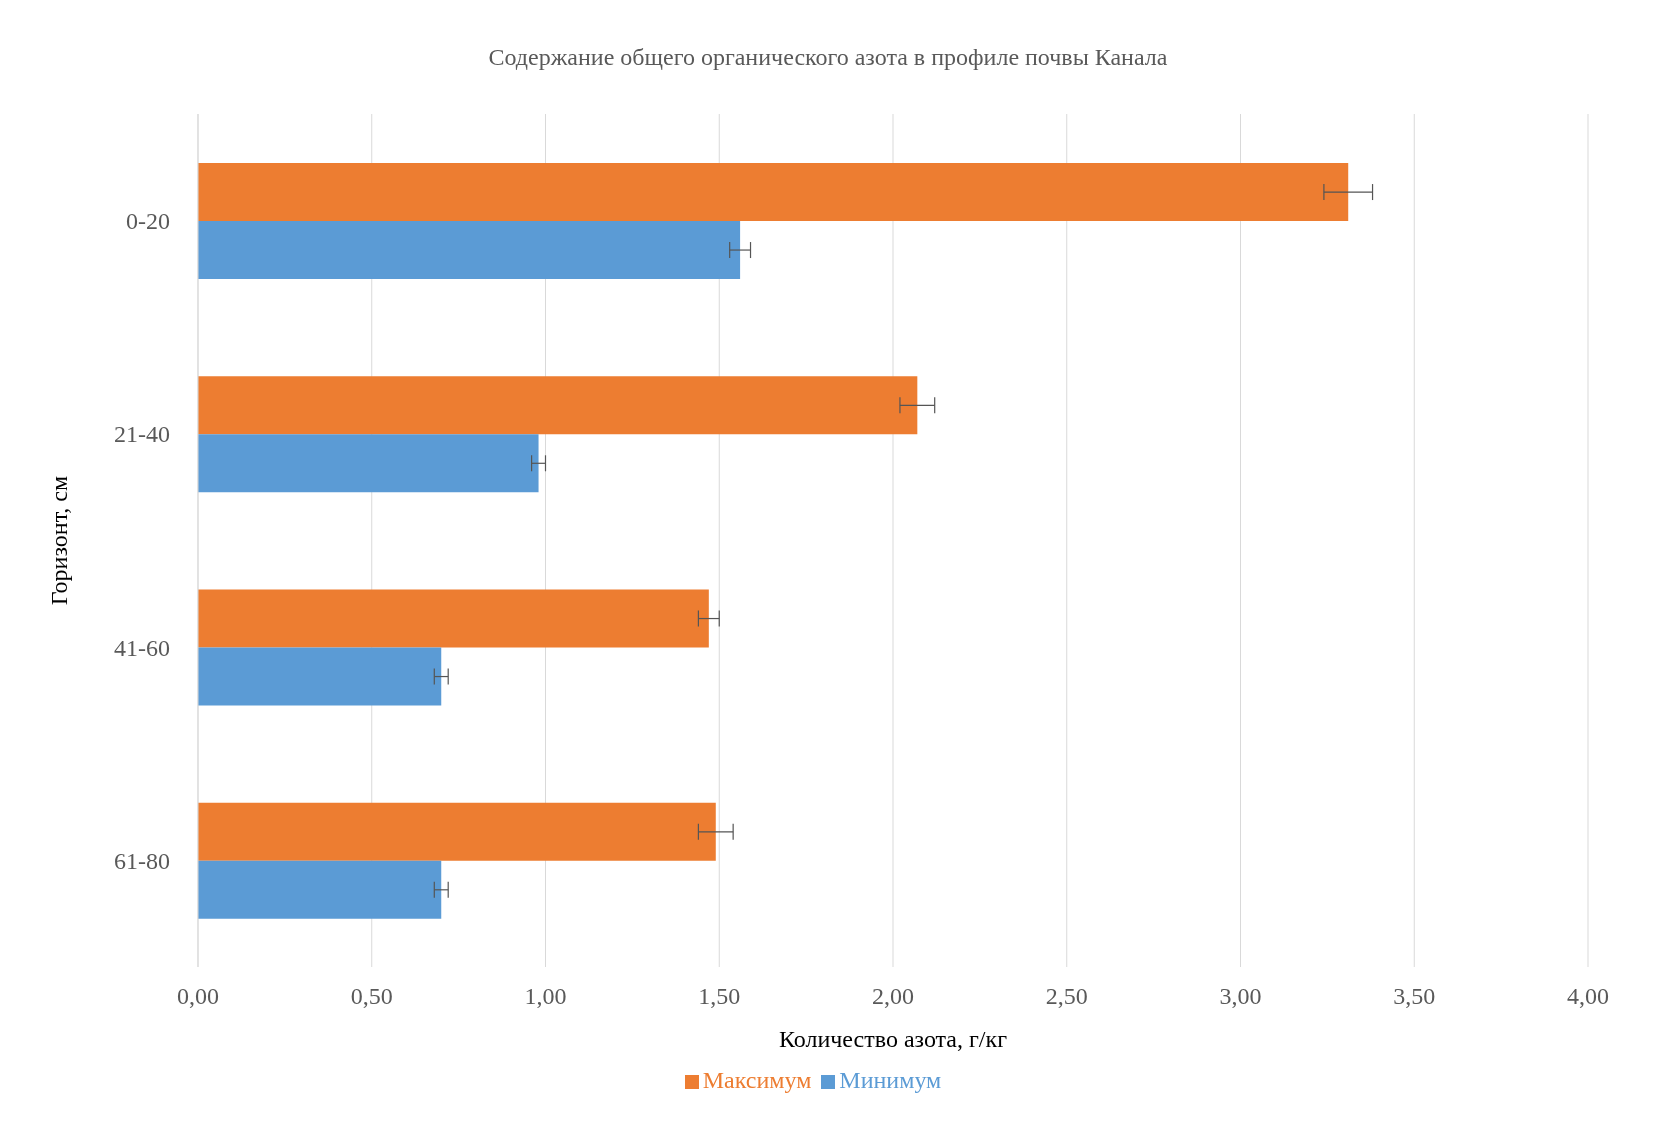 The width and height of the screenshot is (1665, 1123). I want to click on x-tick-label: 0,00, so click(198, 996).